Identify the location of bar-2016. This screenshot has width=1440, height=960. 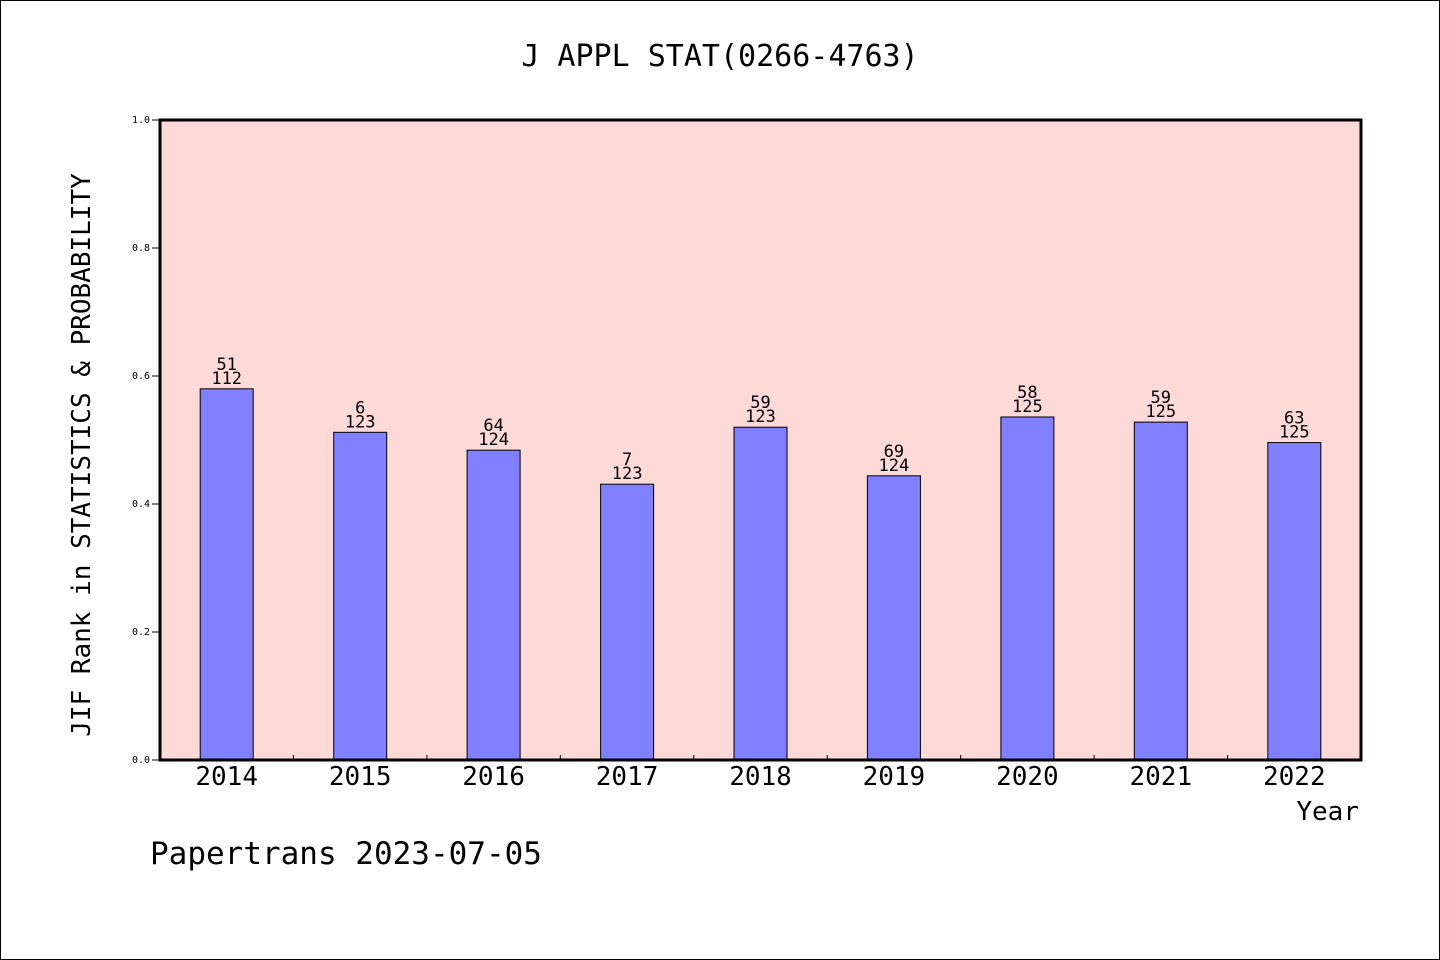
(493, 605).